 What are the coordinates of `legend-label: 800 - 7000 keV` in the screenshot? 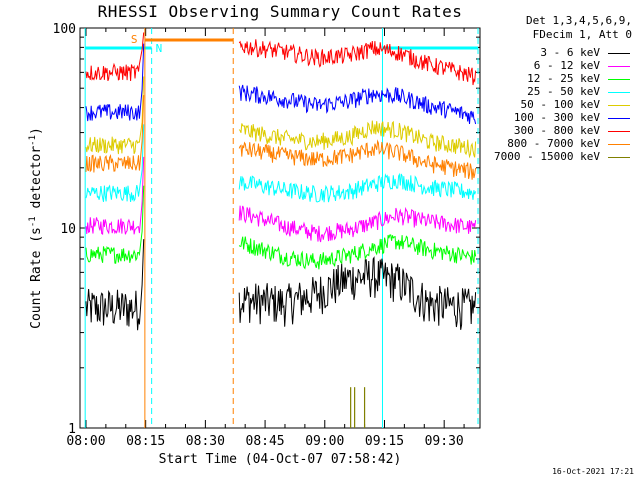 It's located at (553, 143).